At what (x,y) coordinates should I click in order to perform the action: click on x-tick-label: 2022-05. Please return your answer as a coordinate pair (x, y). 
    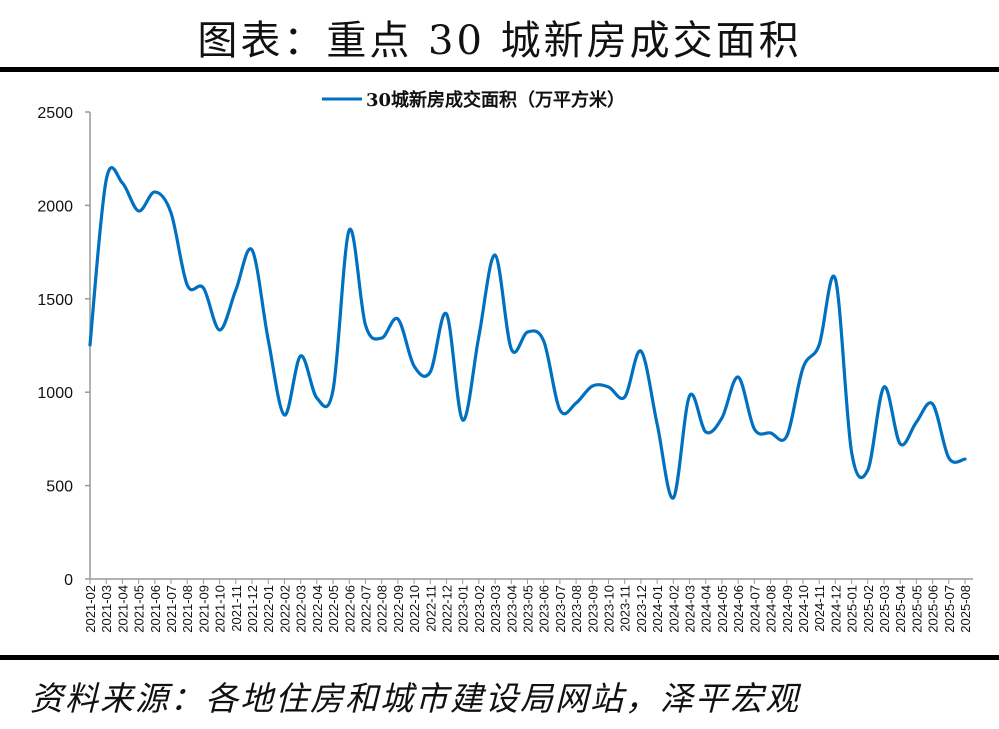
    Looking at the image, I should click on (333, 609).